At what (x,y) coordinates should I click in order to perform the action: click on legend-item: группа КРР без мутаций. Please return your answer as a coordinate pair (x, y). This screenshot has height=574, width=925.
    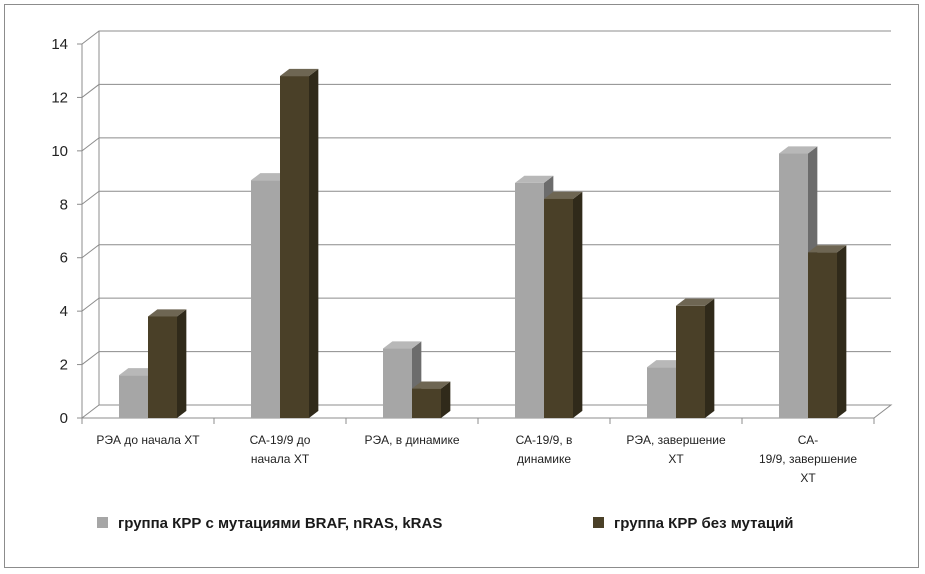
    Looking at the image, I should click on (693, 523).